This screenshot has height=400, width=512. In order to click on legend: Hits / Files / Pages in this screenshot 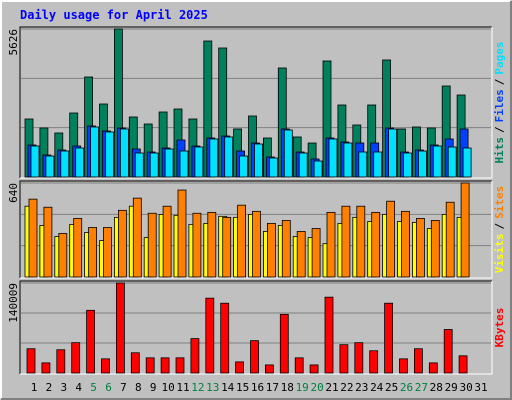, I will do `click(499, 103)`.